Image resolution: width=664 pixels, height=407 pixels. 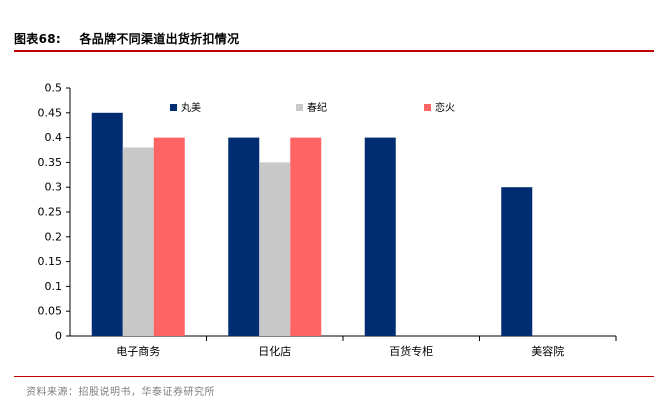 I want to click on x-tick-label: 电子商务, so click(x=138, y=351).